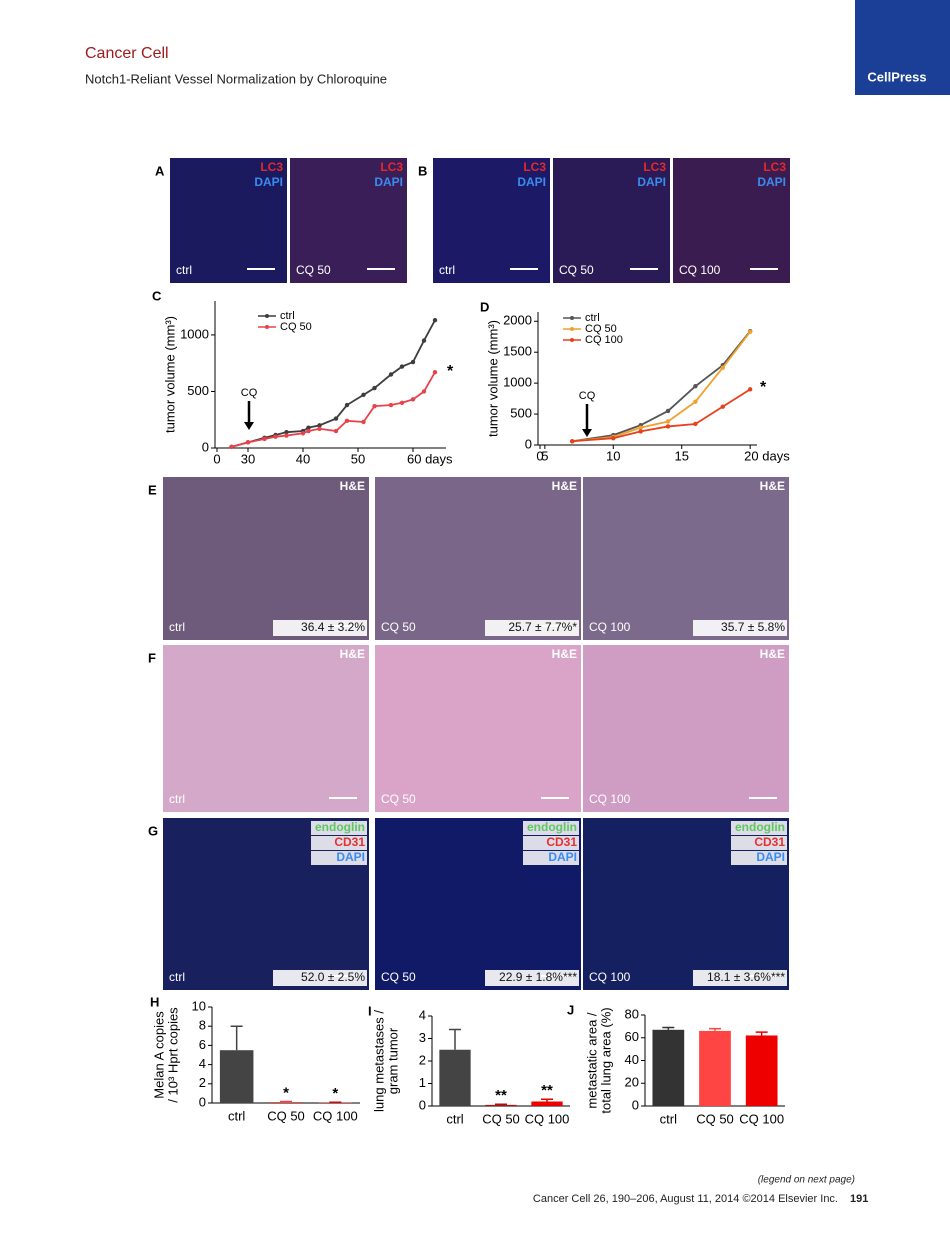 The image size is (950, 1234). I want to click on legend-label: ctrl, so click(592, 318).